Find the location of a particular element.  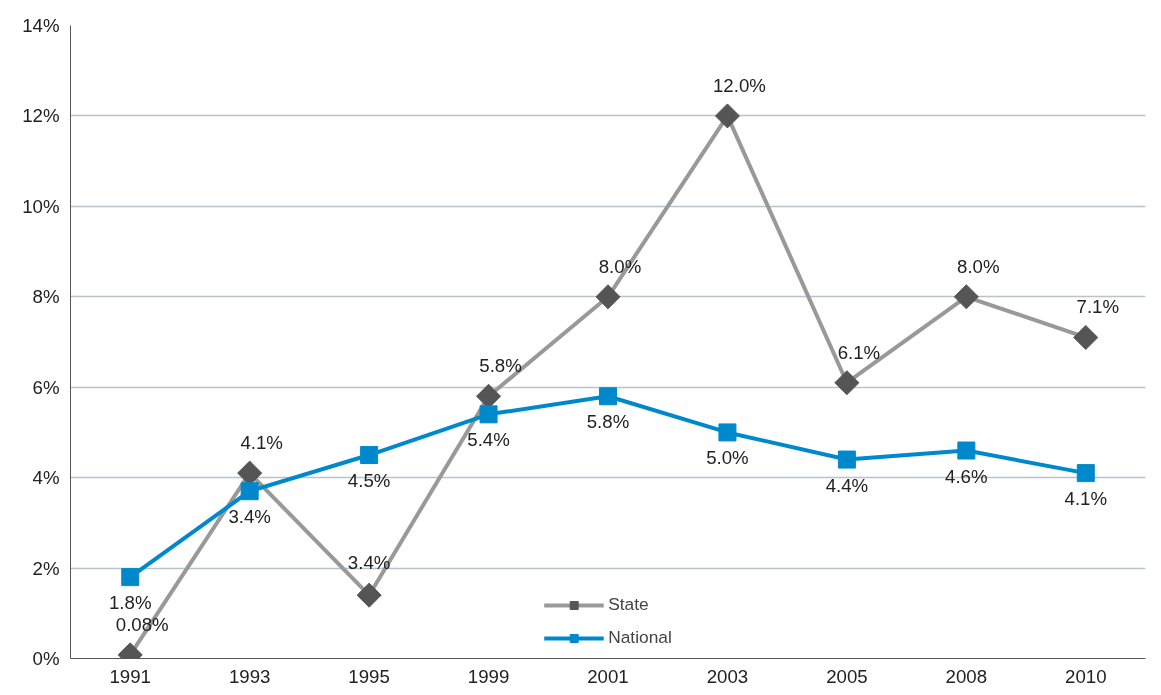

y-tick-label: 2% is located at coordinates (46, 568).